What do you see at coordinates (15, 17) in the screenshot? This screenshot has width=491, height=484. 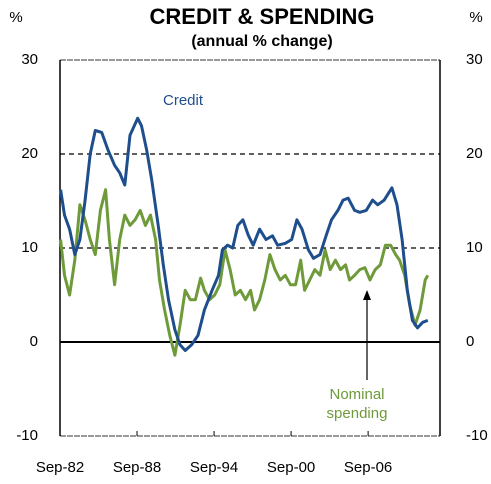 I see `y-axis-label: %` at bounding box center [15, 17].